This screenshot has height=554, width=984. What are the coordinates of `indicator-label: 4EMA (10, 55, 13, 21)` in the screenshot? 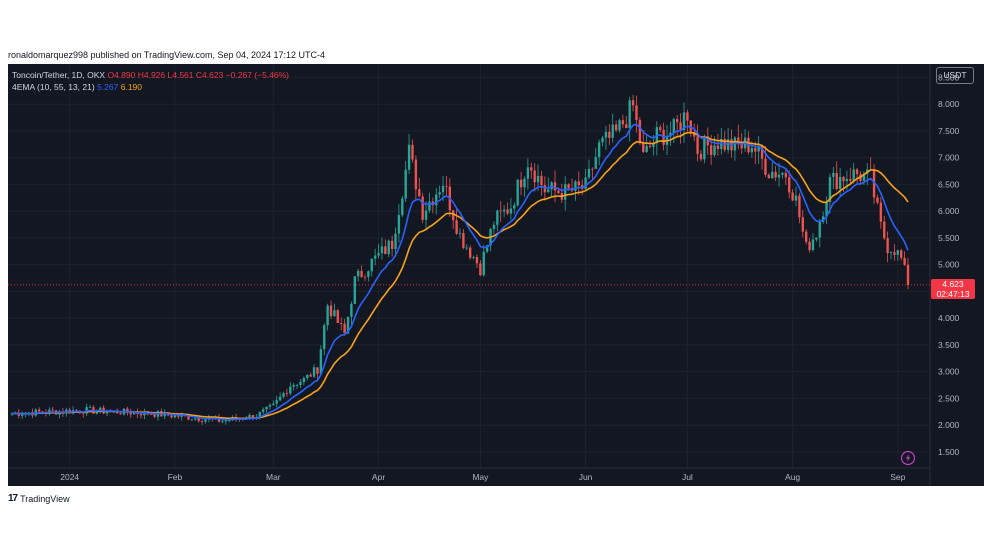 It's located at (53, 87).